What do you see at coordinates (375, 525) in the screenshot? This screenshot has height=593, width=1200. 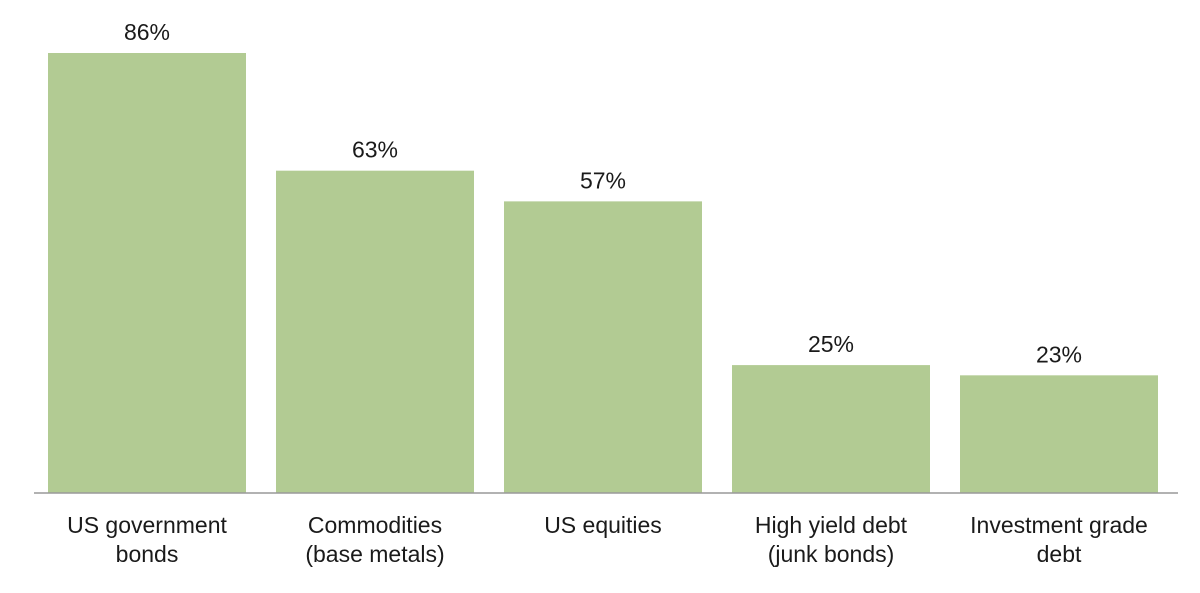 I see `category-label-line: Commodities` at bounding box center [375, 525].